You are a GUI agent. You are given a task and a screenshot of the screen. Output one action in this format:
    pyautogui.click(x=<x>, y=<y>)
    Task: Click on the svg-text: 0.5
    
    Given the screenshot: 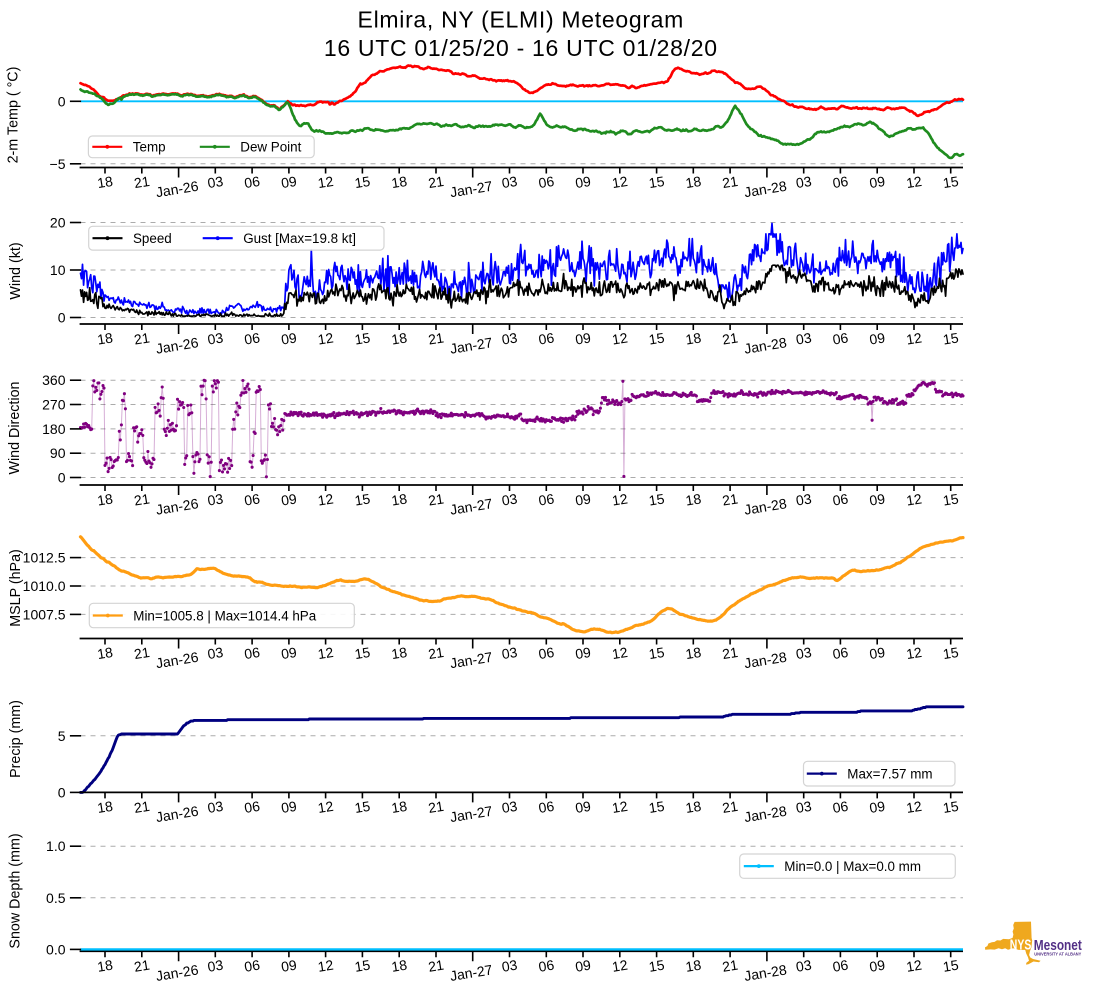 What is the action you would take?
    pyautogui.click(x=56, y=898)
    